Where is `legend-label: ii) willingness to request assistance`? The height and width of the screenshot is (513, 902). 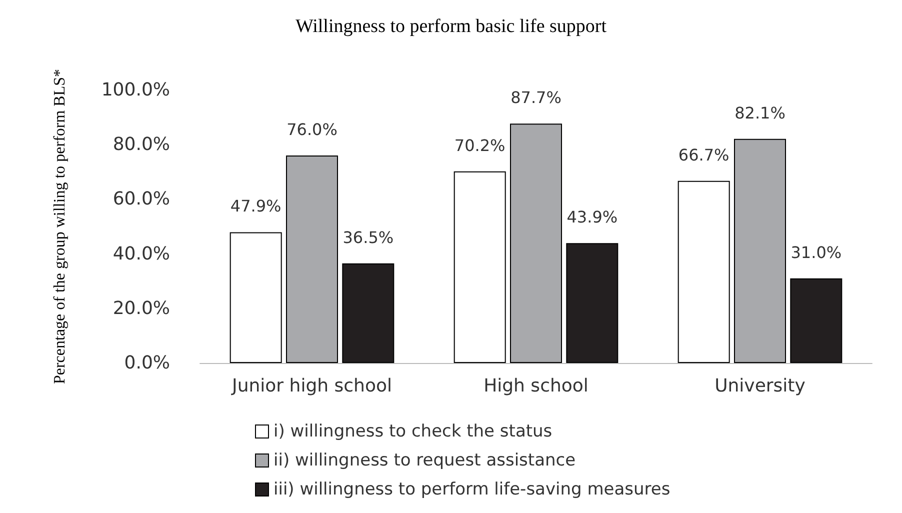 legend-label: ii) willingness to request assistance is located at coordinates (425, 460).